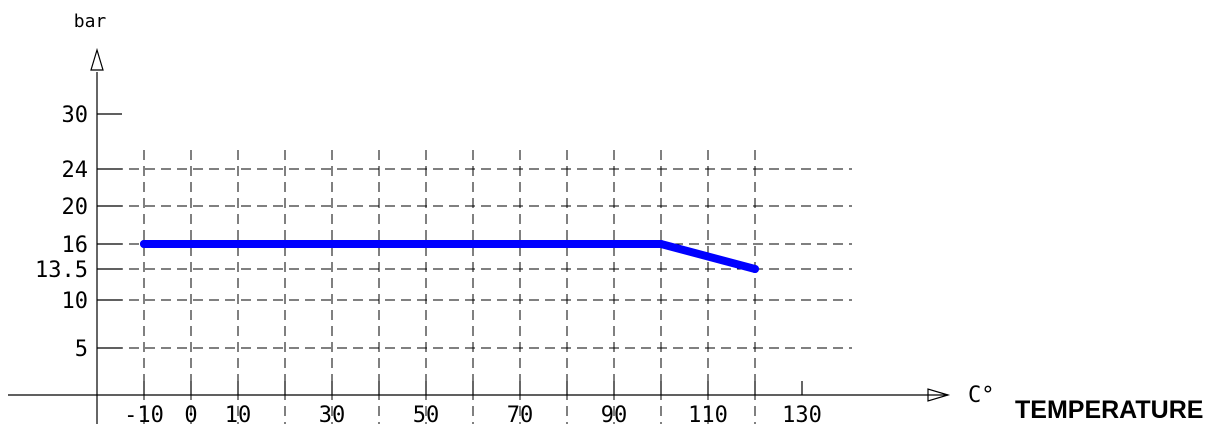  I want to click on y-tick-label: 24, so click(75, 170).